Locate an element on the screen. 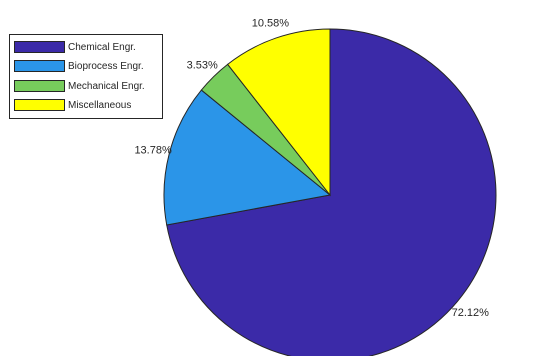  pie-slice-miscellaneous is located at coordinates (278, 112).